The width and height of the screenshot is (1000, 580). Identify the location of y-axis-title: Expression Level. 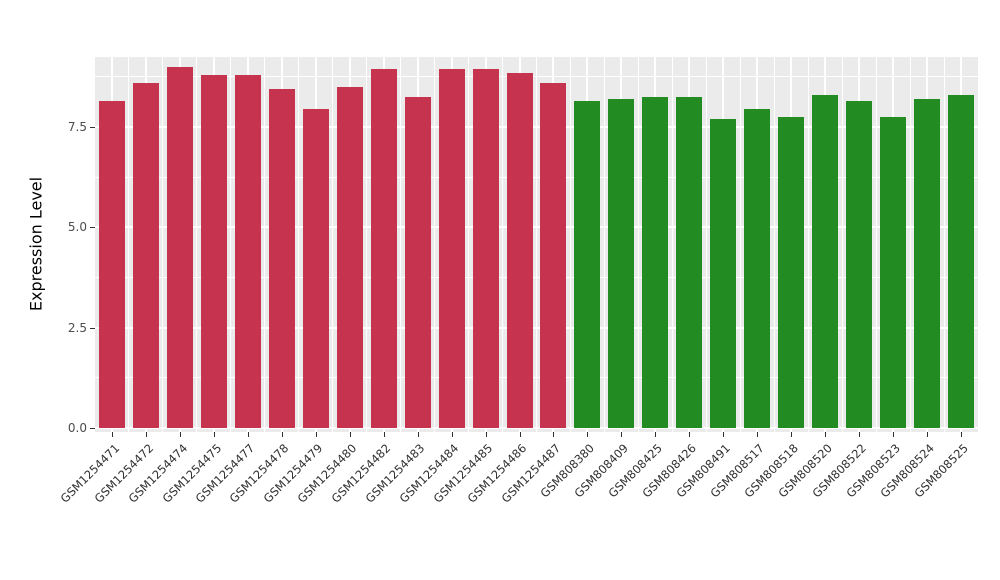
(36, 244).